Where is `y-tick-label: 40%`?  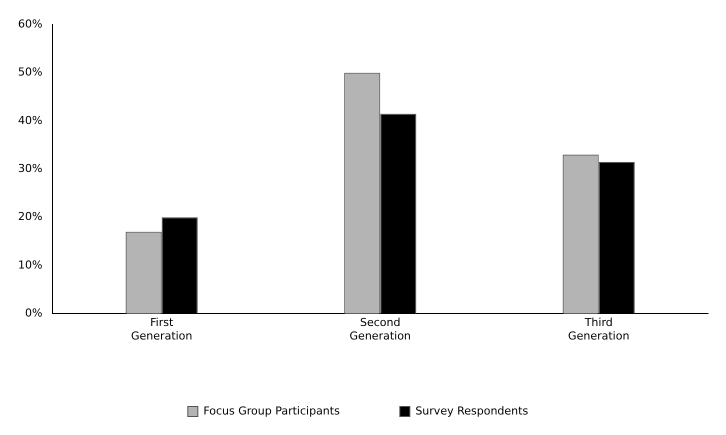
y-tick-label: 40% is located at coordinates (30, 120).